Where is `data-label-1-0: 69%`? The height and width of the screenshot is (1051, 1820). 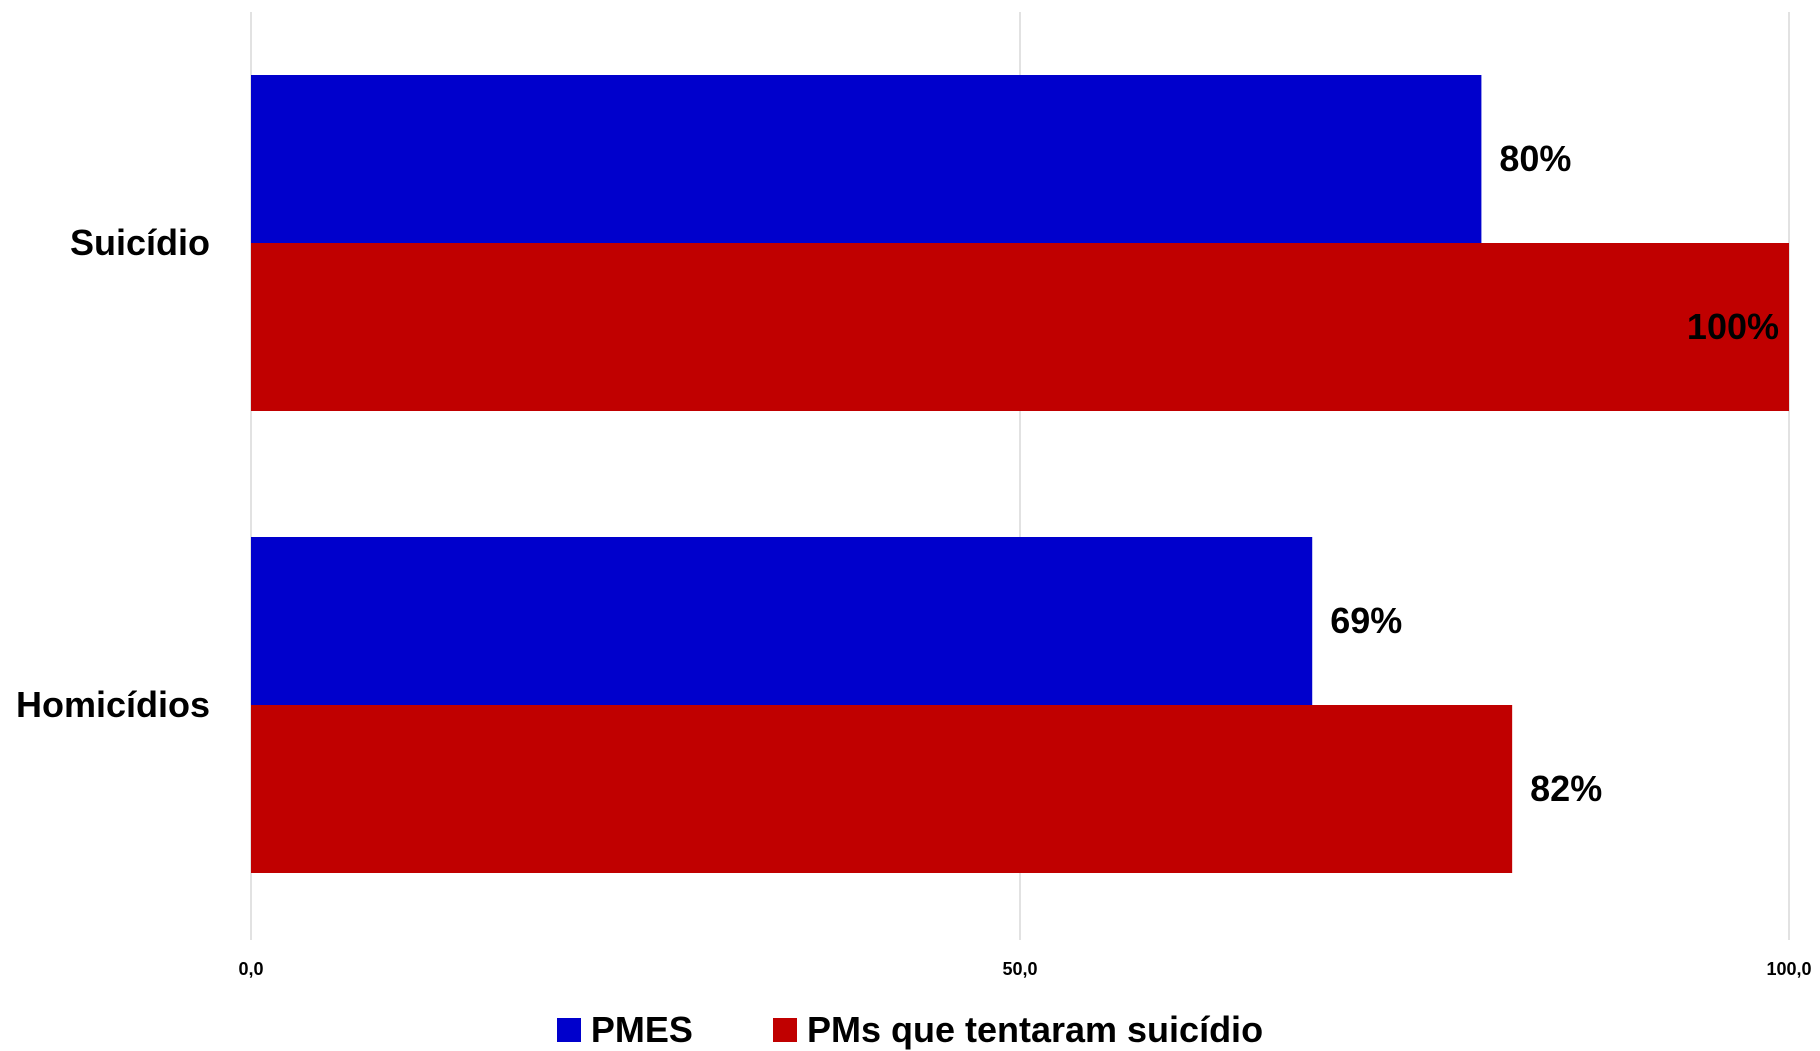 data-label-1-0: 69% is located at coordinates (1366, 620).